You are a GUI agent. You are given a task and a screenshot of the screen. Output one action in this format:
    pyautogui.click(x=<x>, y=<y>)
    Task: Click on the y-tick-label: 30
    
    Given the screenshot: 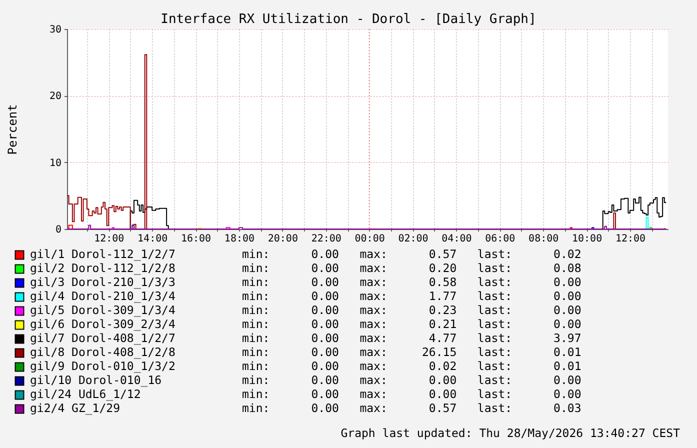 What is the action you would take?
    pyautogui.click(x=55, y=30)
    